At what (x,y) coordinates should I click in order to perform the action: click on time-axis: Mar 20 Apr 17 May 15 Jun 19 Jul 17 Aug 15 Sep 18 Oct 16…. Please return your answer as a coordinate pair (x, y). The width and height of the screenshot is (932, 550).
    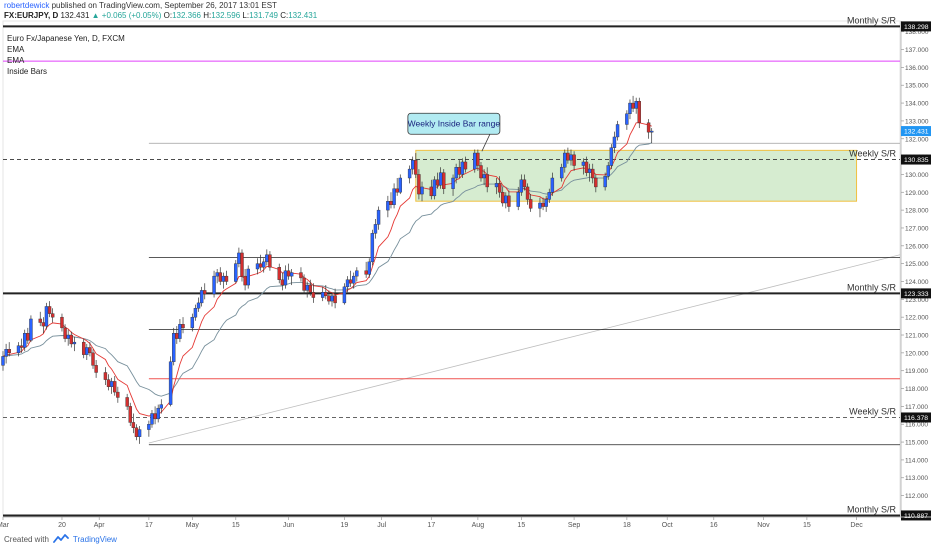
    Looking at the image, I should click on (465, 522).